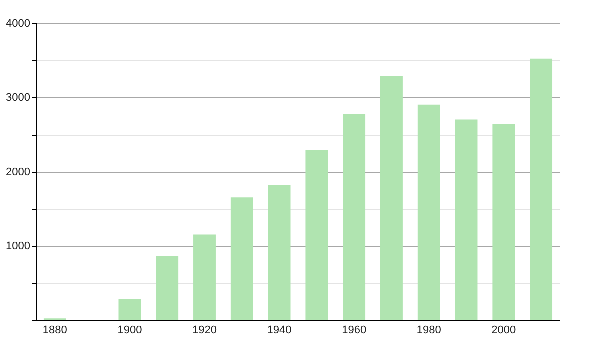 This screenshot has width=600, height=350. What do you see at coordinates (18, 172) in the screenshot?
I see `y-tick-label: 2000` at bounding box center [18, 172].